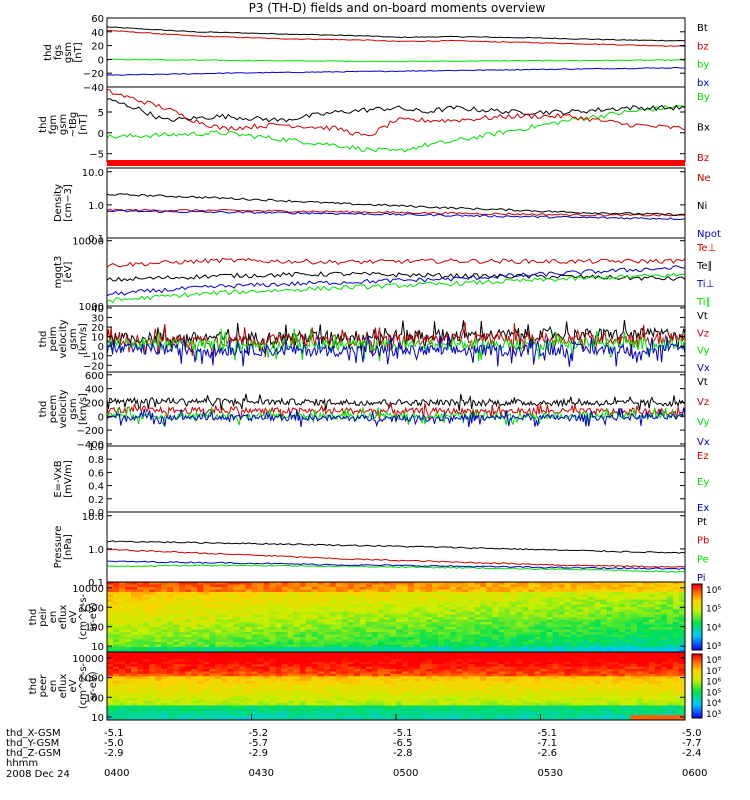 This screenshot has height=800, width=750. Describe the element at coordinates (396, 565) in the screenshot. I see `series-line-Pi` at that location.